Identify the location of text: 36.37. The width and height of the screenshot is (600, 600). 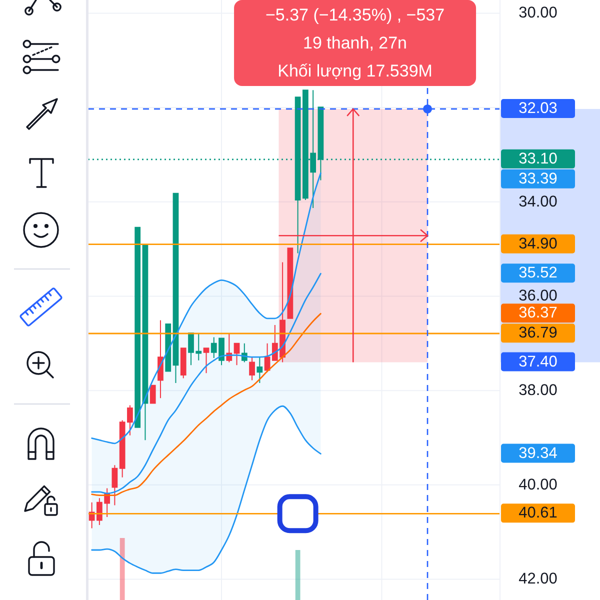
(538, 313).